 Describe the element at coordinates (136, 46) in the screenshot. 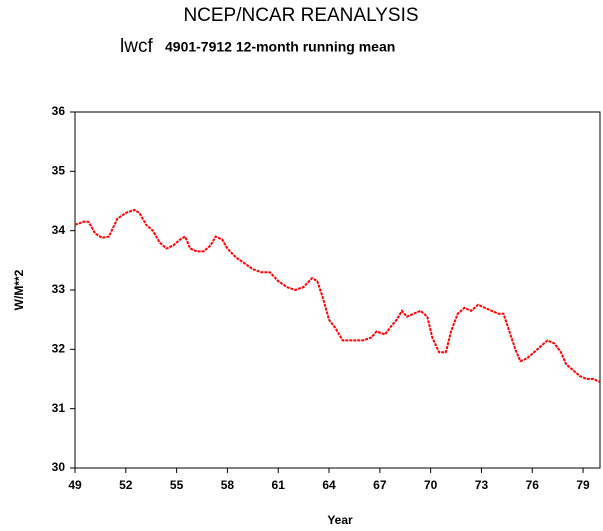

I see `chart-subtitle-variable: lwcf` at that location.